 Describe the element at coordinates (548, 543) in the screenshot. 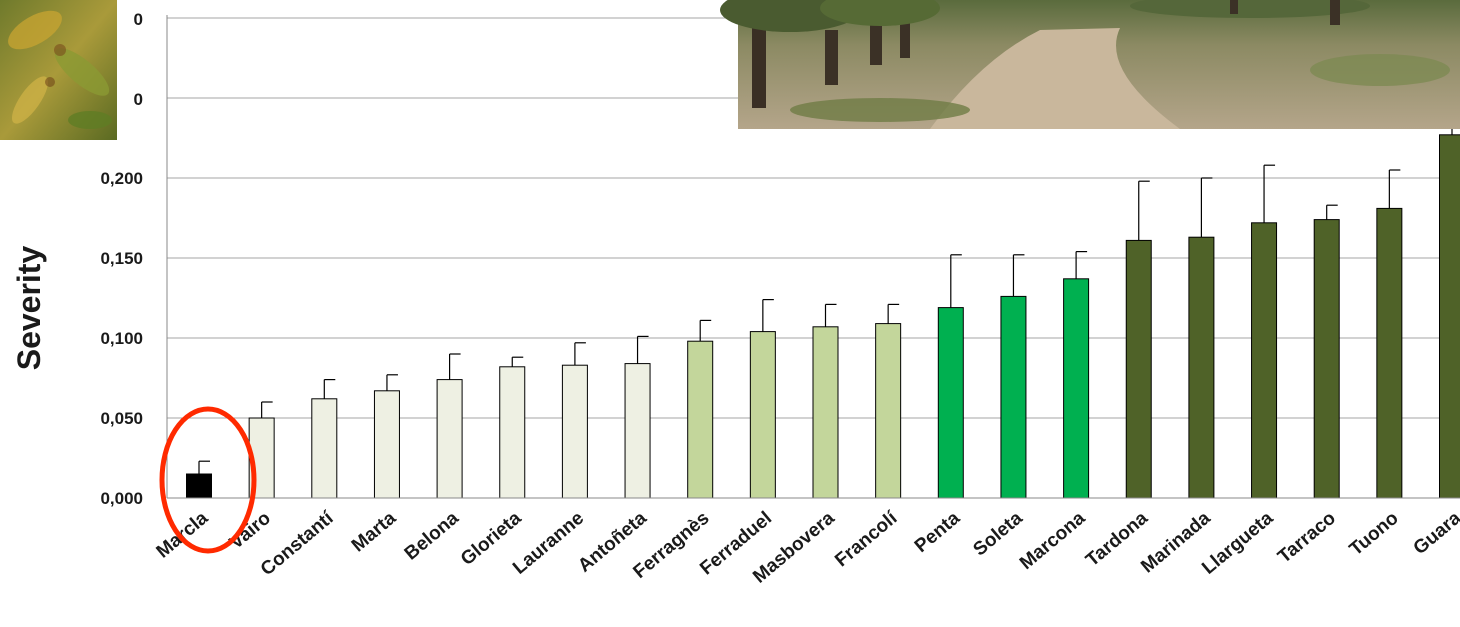

I see `x-tick-label: Lauranne` at that location.